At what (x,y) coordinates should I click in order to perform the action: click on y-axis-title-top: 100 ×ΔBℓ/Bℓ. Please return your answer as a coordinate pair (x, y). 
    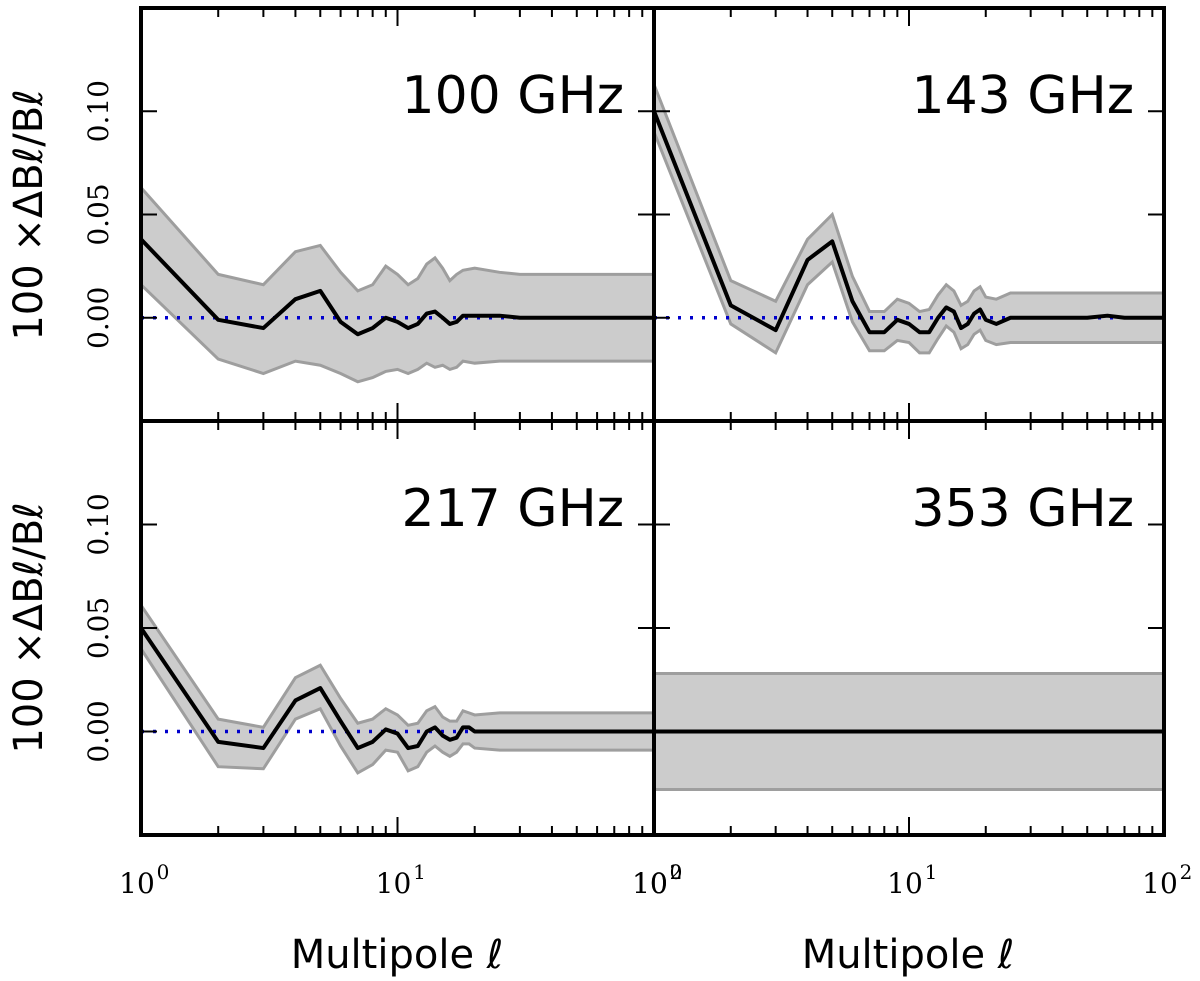
    Looking at the image, I should click on (29, 214).